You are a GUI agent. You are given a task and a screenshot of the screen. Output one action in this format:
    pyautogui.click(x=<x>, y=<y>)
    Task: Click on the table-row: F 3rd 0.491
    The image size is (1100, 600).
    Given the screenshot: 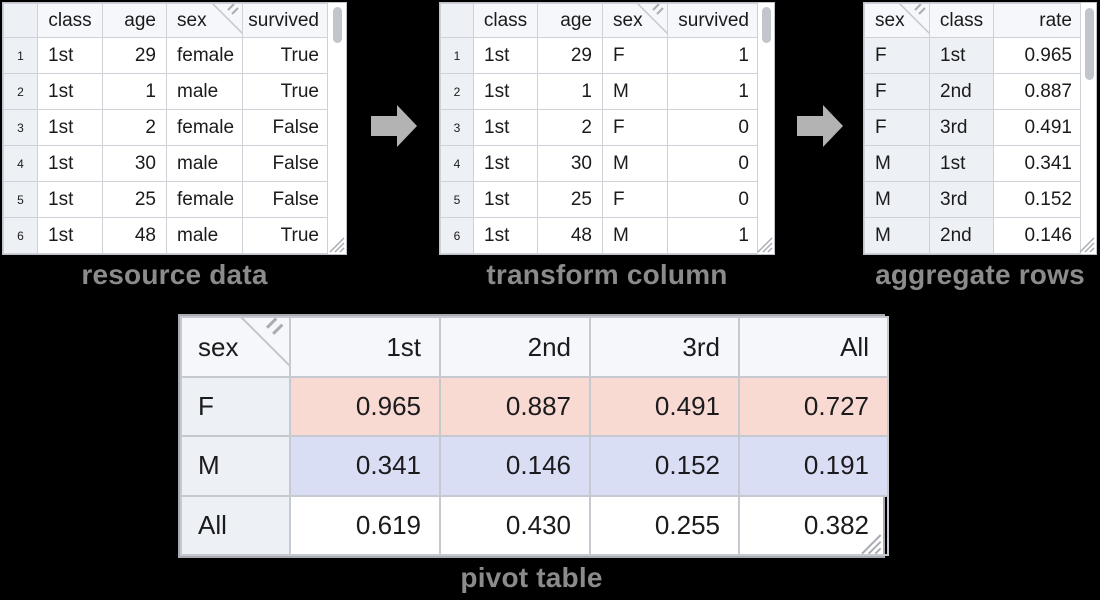 What is the action you would take?
    pyautogui.click(x=973, y=127)
    